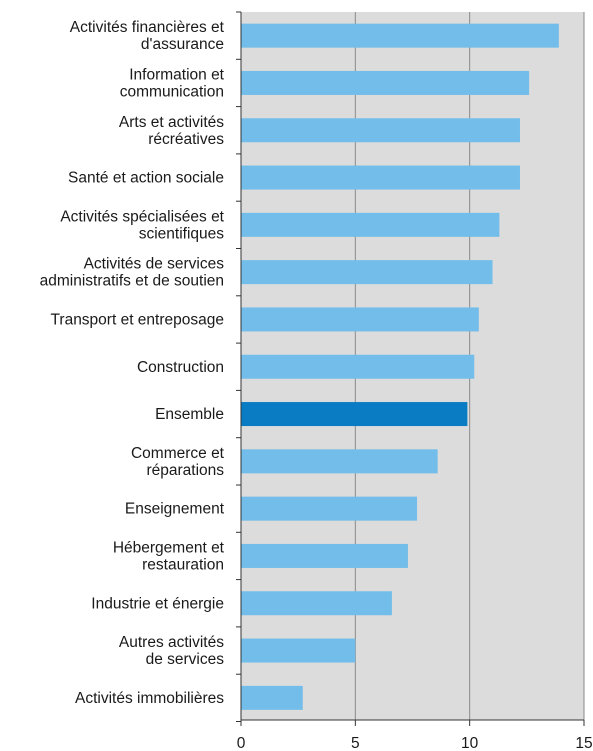 The height and width of the screenshot is (751, 593). What do you see at coordinates (171, 131) in the screenshot?
I see `category-label: Arts et activités récréatives` at bounding box center [171, 131].